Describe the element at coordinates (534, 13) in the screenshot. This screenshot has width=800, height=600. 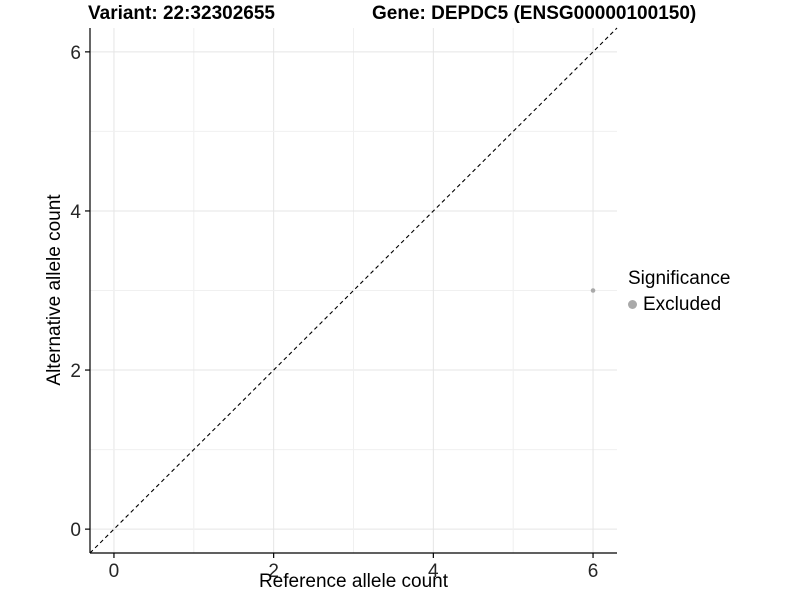
I see `gene-title: Gene: DEPDC5 (ENSG00000100150)` at that location.